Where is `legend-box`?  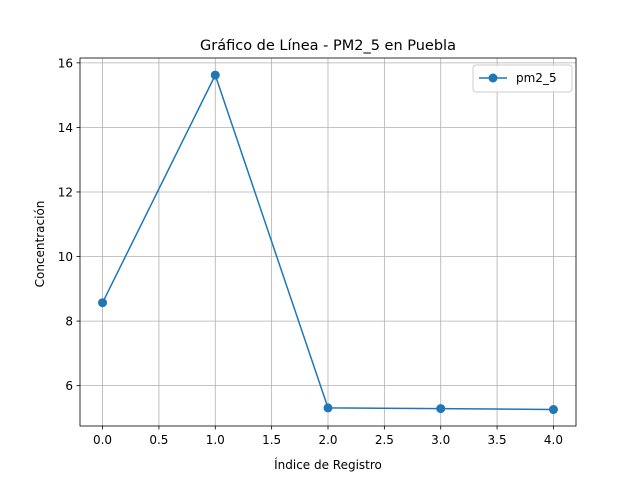 legend-box is located at coordinates (522, 78).